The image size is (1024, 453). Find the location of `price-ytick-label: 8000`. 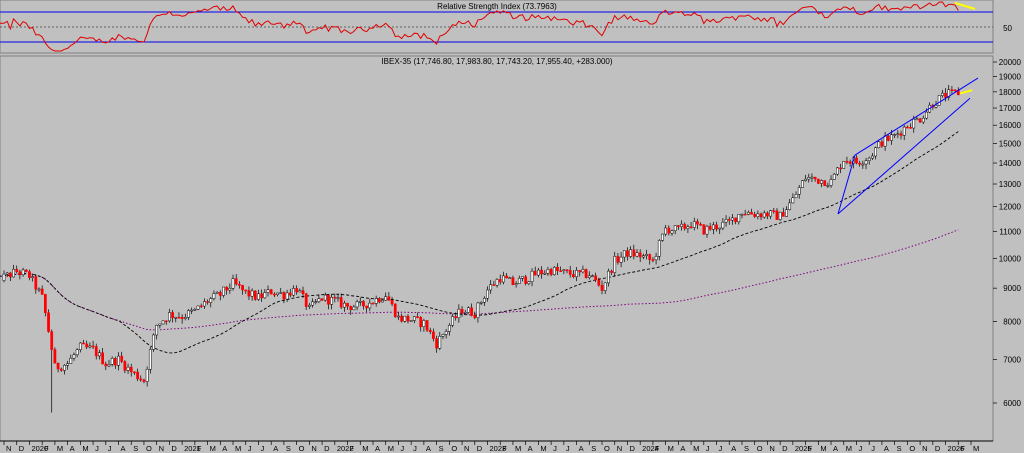

price-ytick-label: 8000 is located at coordinates (1012, 322).